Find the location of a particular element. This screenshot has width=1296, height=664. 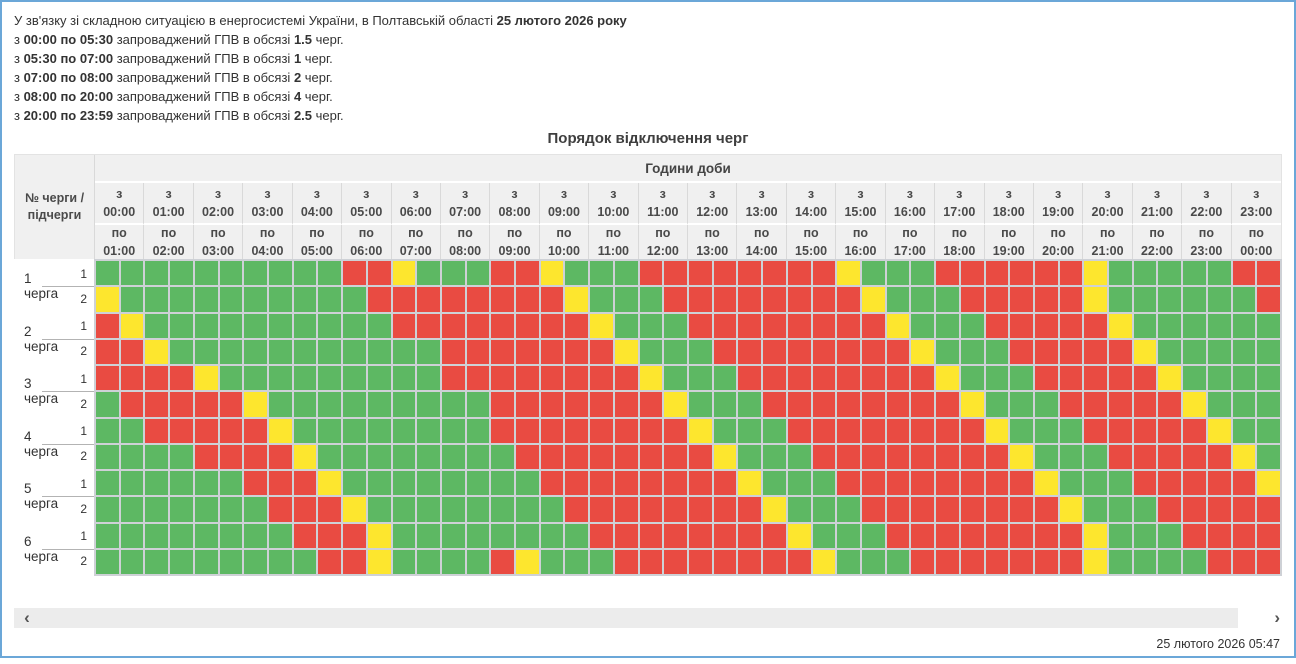

schedule-title: Порядок відключення черг is located at coordinates (648, 138).